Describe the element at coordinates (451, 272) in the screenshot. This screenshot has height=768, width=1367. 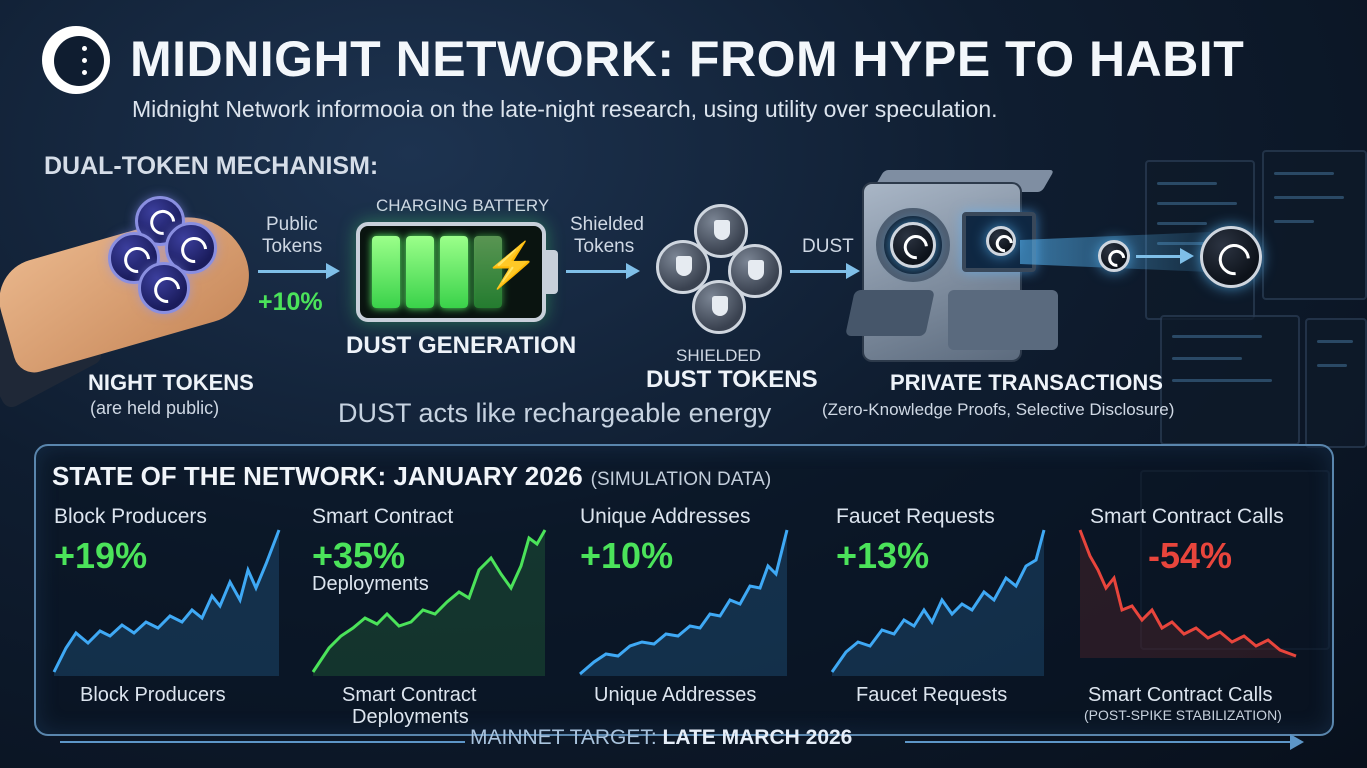
I see `battery-icon` at that location.